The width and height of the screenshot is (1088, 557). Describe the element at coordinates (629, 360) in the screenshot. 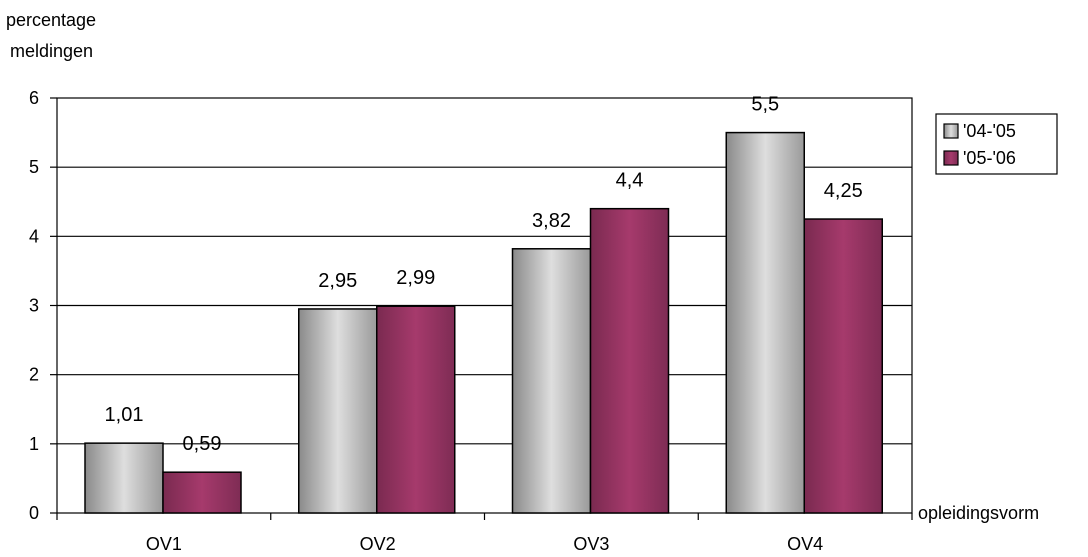

I see `bar-0506-OV3` at that location.